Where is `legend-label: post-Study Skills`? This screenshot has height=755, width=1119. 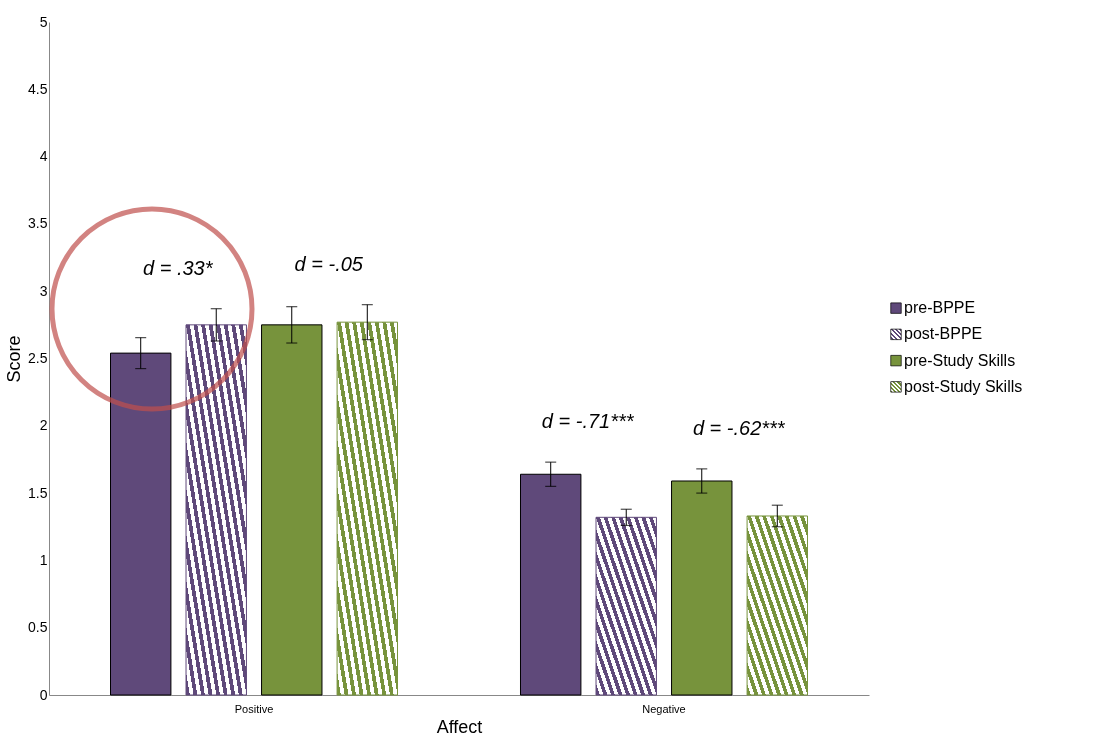
legend-label: post-Study Skills is located at coordinates (963, 386).